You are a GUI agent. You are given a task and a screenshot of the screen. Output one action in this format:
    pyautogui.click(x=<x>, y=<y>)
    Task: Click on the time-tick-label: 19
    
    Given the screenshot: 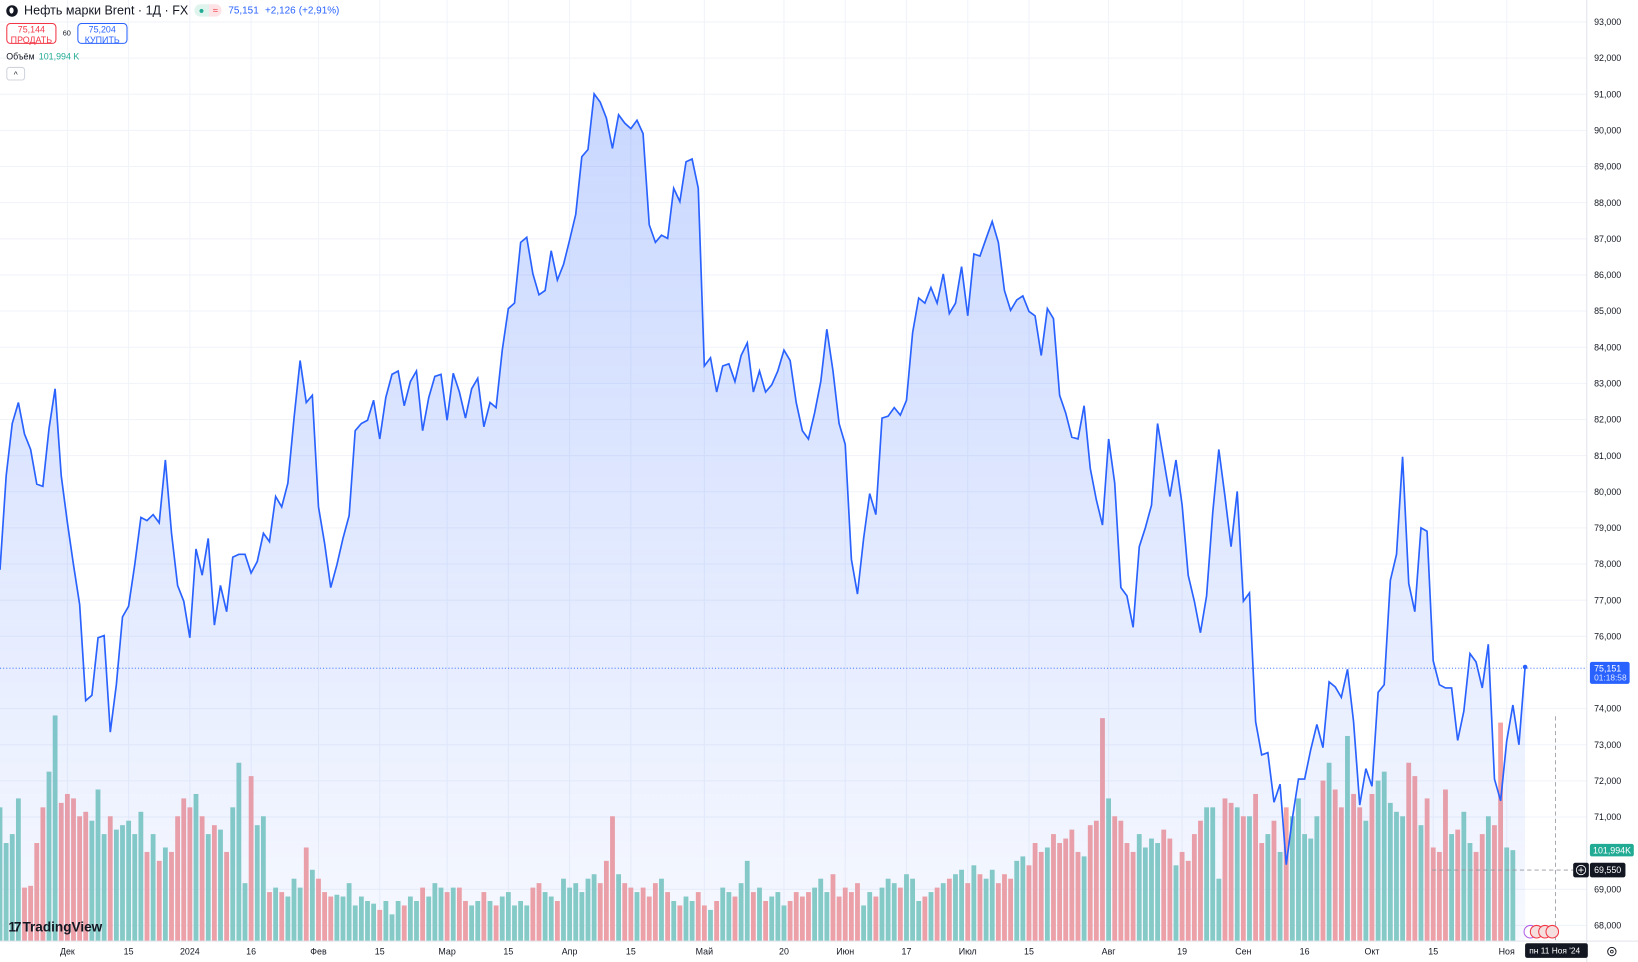 What is the action you would take?
    pyautogui.click(x=1182, y=952)
    